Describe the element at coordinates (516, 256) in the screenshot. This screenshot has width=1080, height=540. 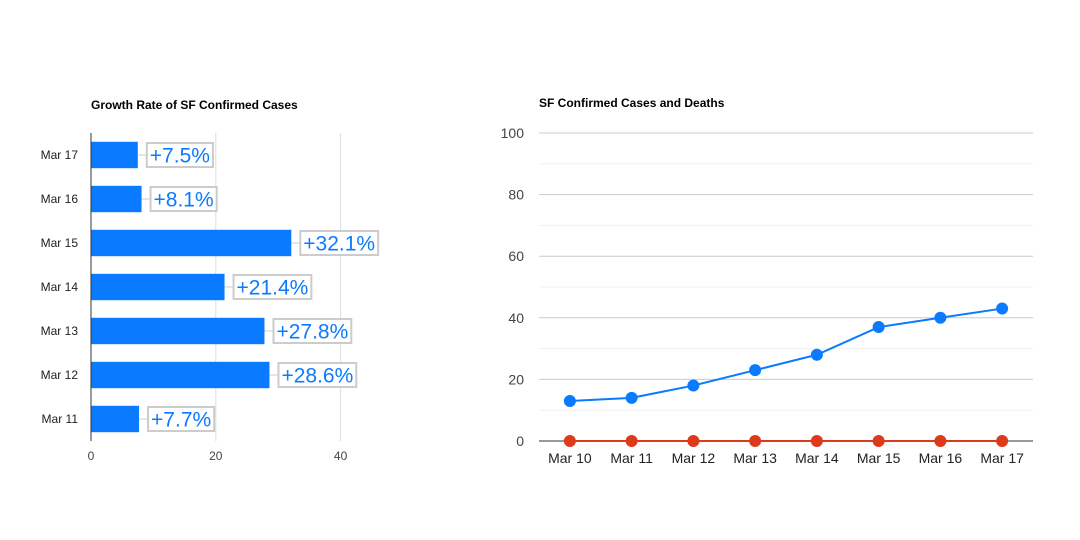
I see `line-y-tick-label: 60` at that location.